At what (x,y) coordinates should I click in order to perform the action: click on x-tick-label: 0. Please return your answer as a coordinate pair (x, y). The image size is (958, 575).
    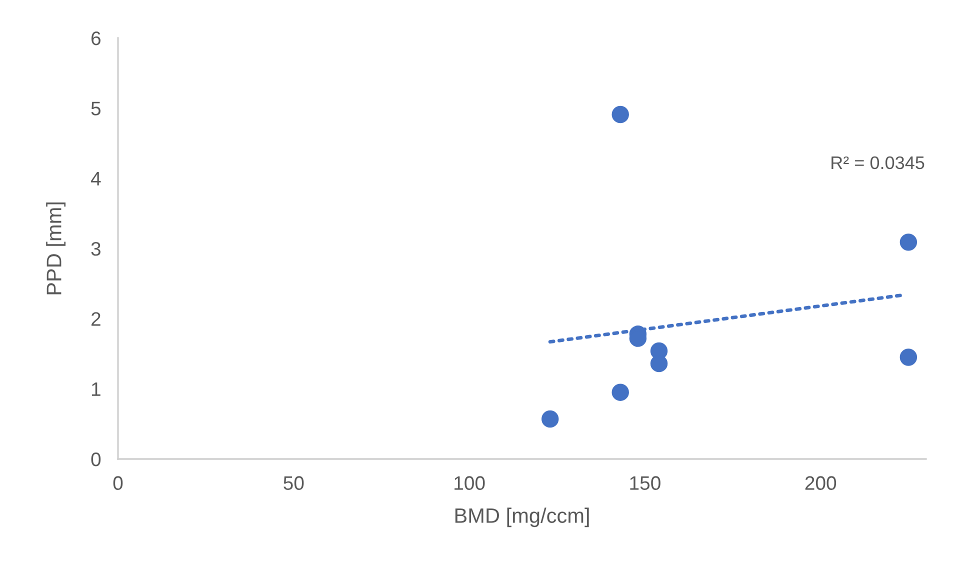
    Looking at the image, I should click on (118, 483).